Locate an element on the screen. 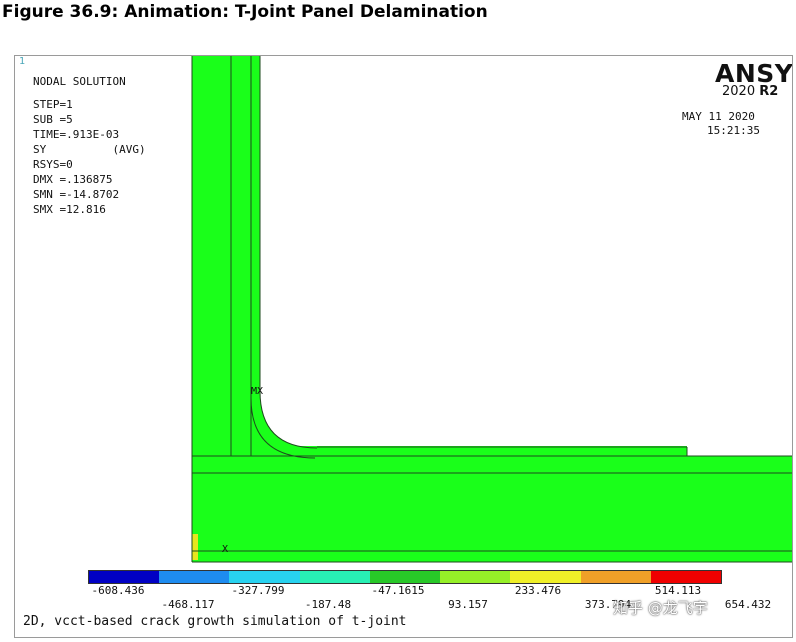 Image resolution: width=796 pixels, height=642 pixels. legend-label: 93.157 is located at coordinates (468, 604).